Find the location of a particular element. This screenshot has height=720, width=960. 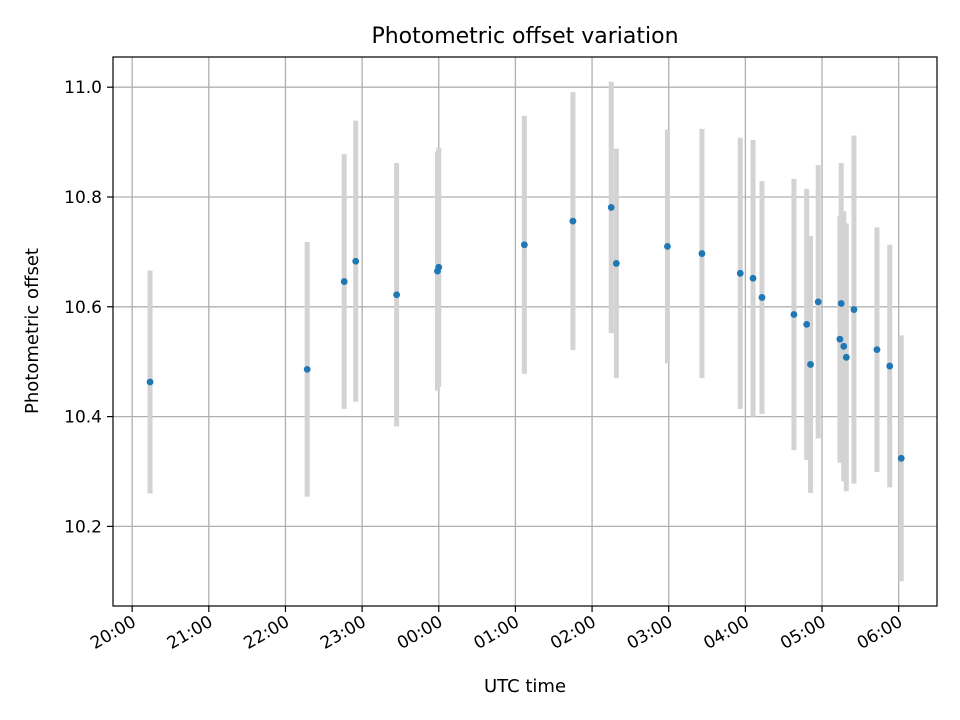

y-axis-ticks: 10.2 10.4 10.6 10.8 11.0 is located at coordinates (88, 307).